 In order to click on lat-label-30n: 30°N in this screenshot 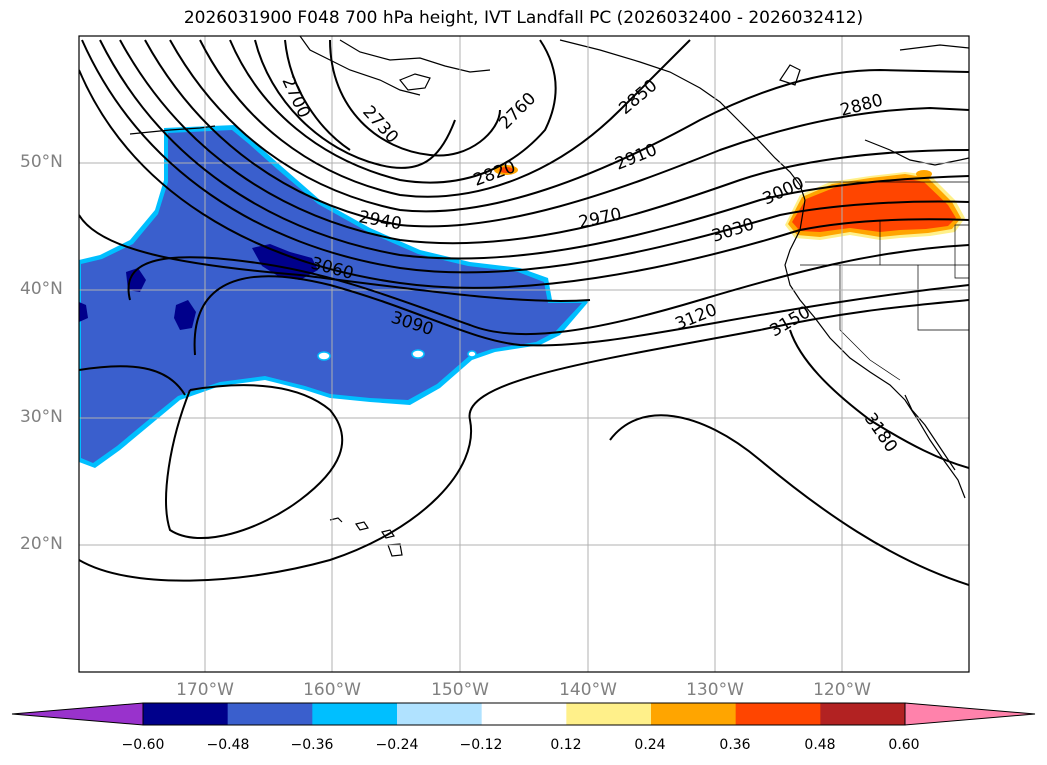, I will do `click(41, 417)`.